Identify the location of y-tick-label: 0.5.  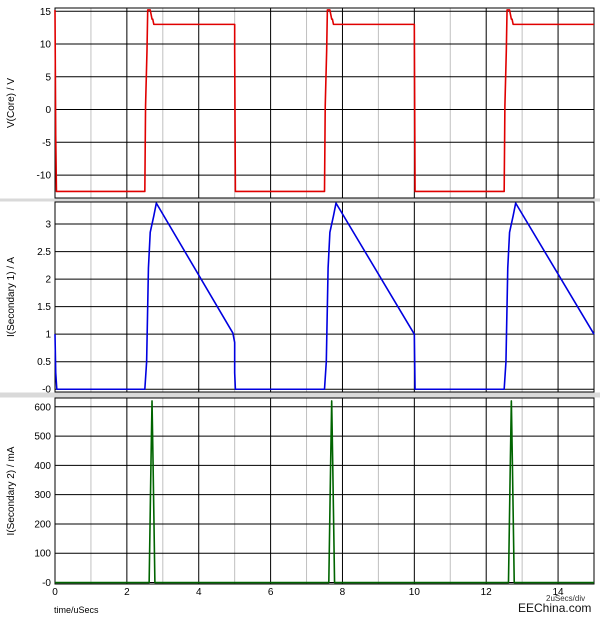
(44, 362).